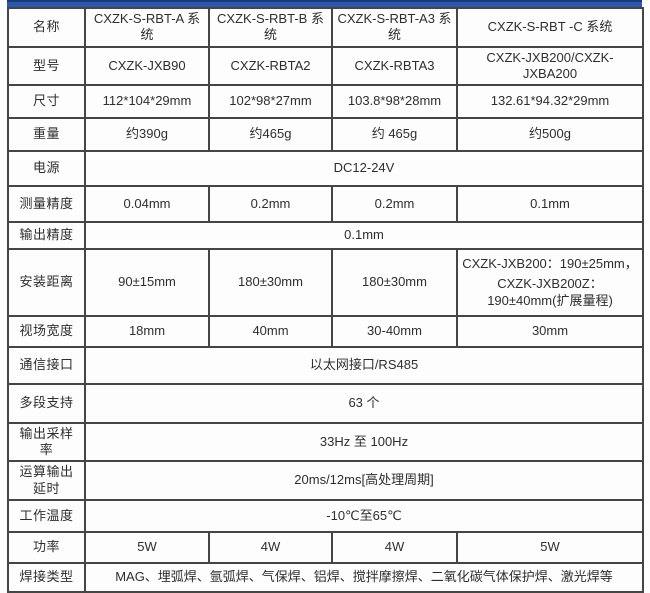  I want to click on cell-measure-accuracy-c: 0.1mm, so click(550, 204).